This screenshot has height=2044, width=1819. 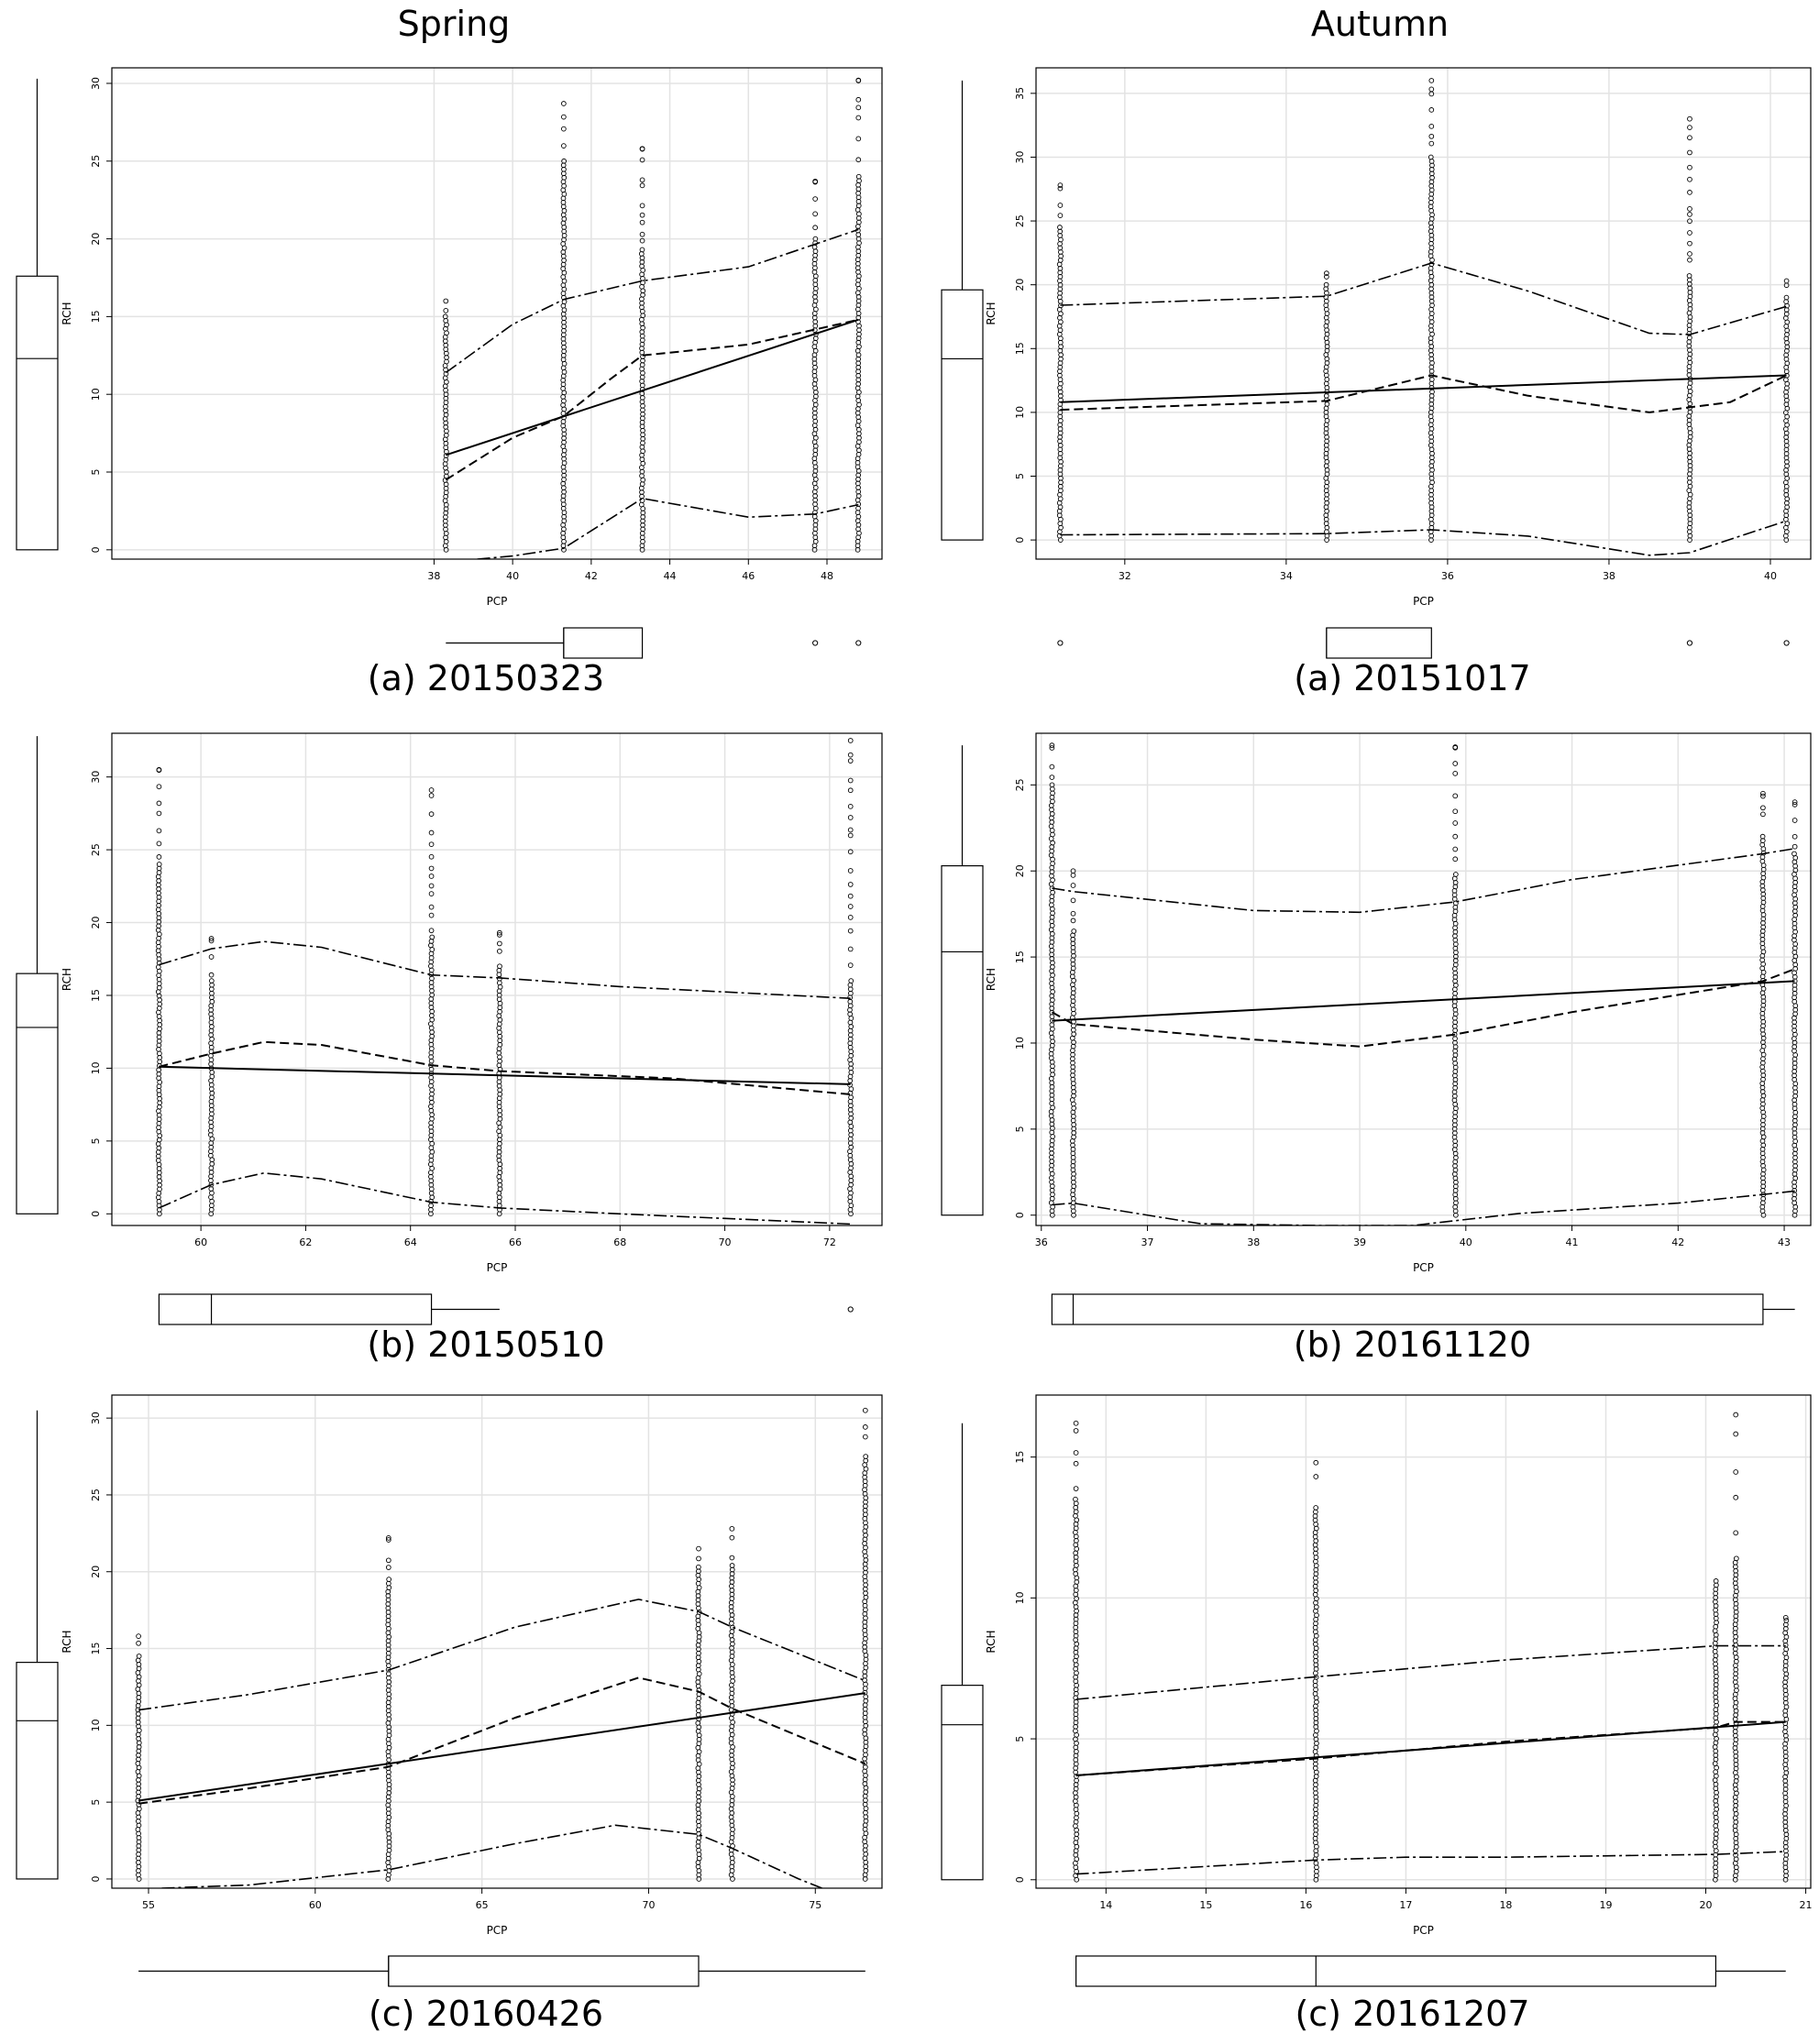 What do you see at coordinates (1020, 413) in the screenshot?
I see `y-tick-label: 10` at bounding box center [1020, 413].